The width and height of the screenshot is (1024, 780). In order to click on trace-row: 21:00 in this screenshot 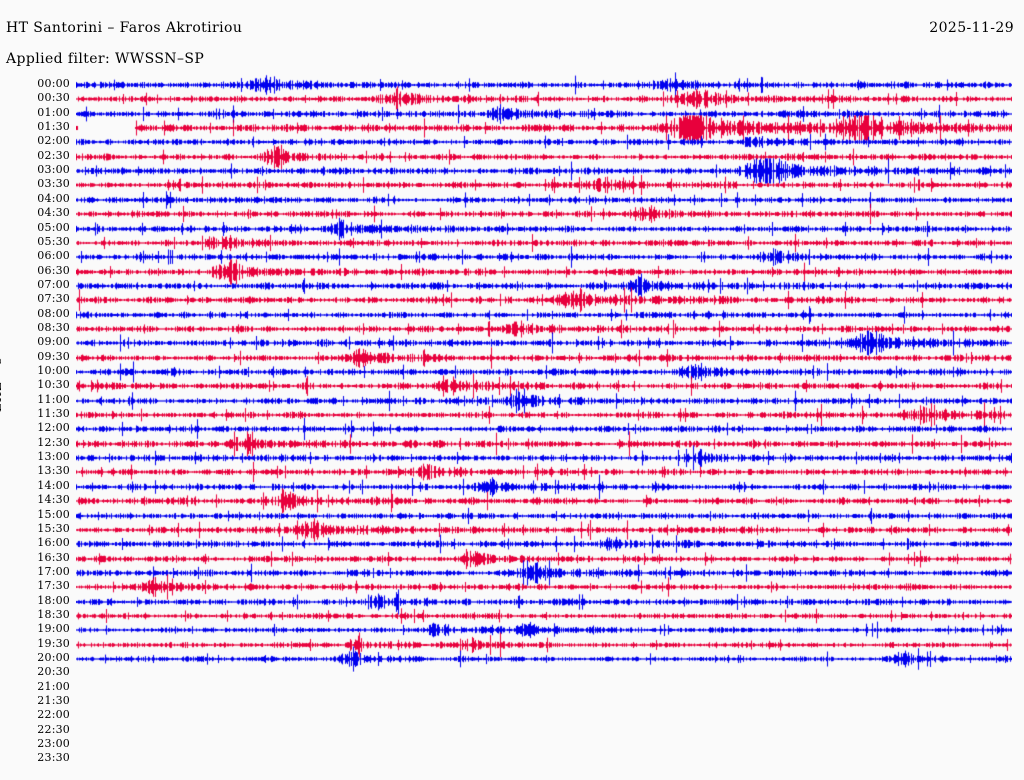, I will do `click(512, 687)`.